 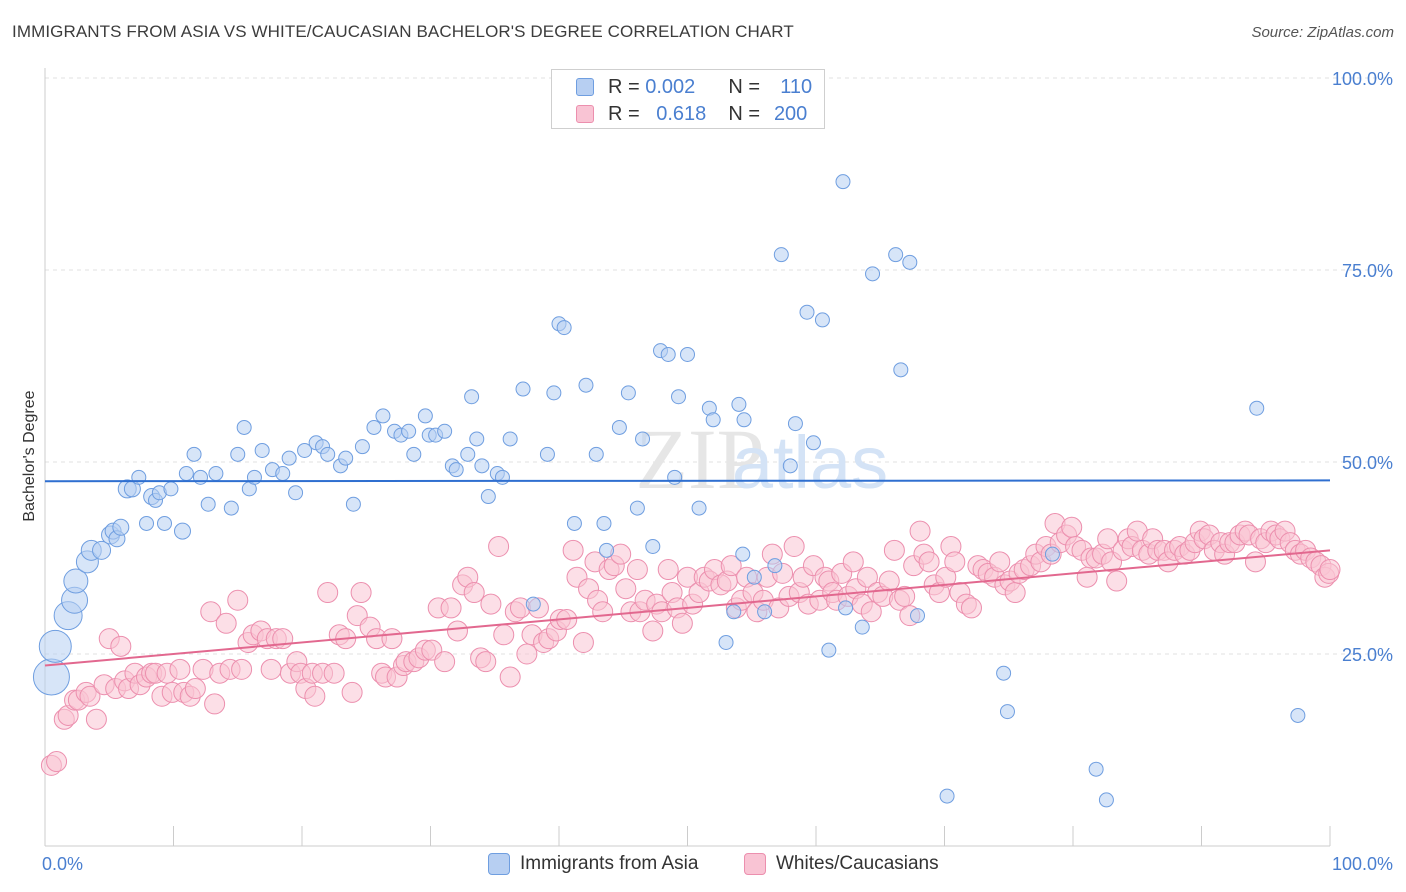 What do you see at coordinates (624, 86) in the screenshot?
I see `r-label: R =` at bounding box center [624, 86].